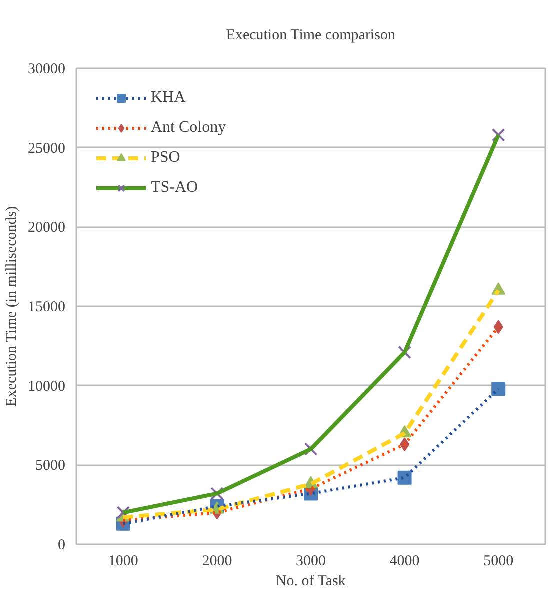  Describe the element at coordinates (47, 308) in the screenshot. I see `y-tick-label: 15000` at that location.